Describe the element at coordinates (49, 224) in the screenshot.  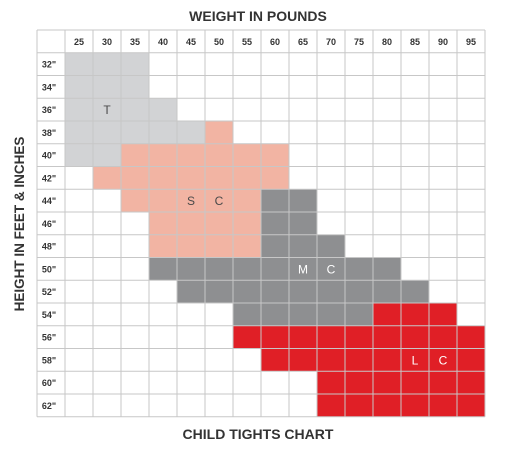
I see `y-tick-label: 46"` at that location.